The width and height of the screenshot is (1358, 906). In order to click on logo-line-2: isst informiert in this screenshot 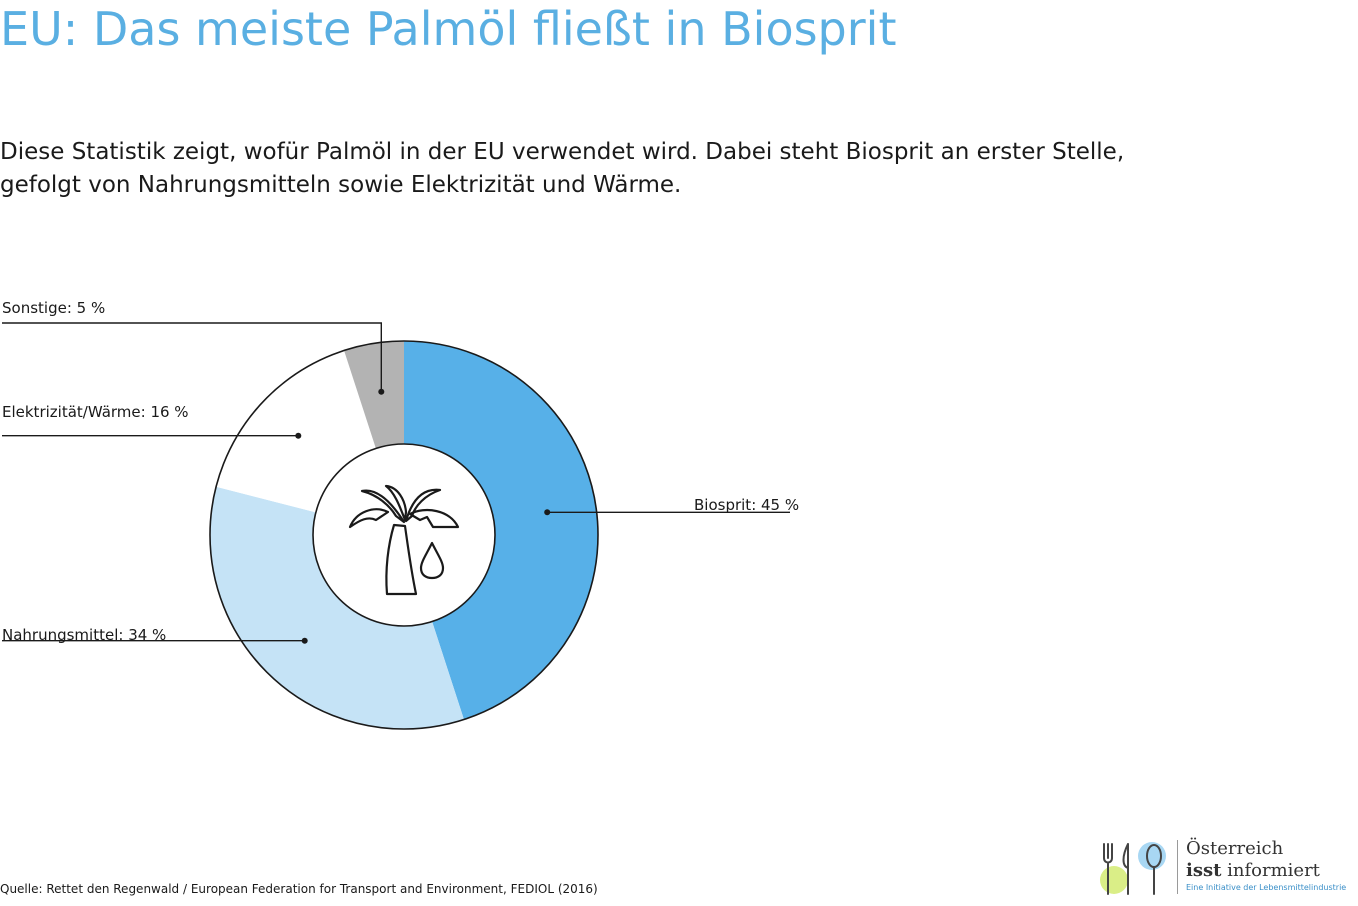, I will do `click(1266, 871)`.